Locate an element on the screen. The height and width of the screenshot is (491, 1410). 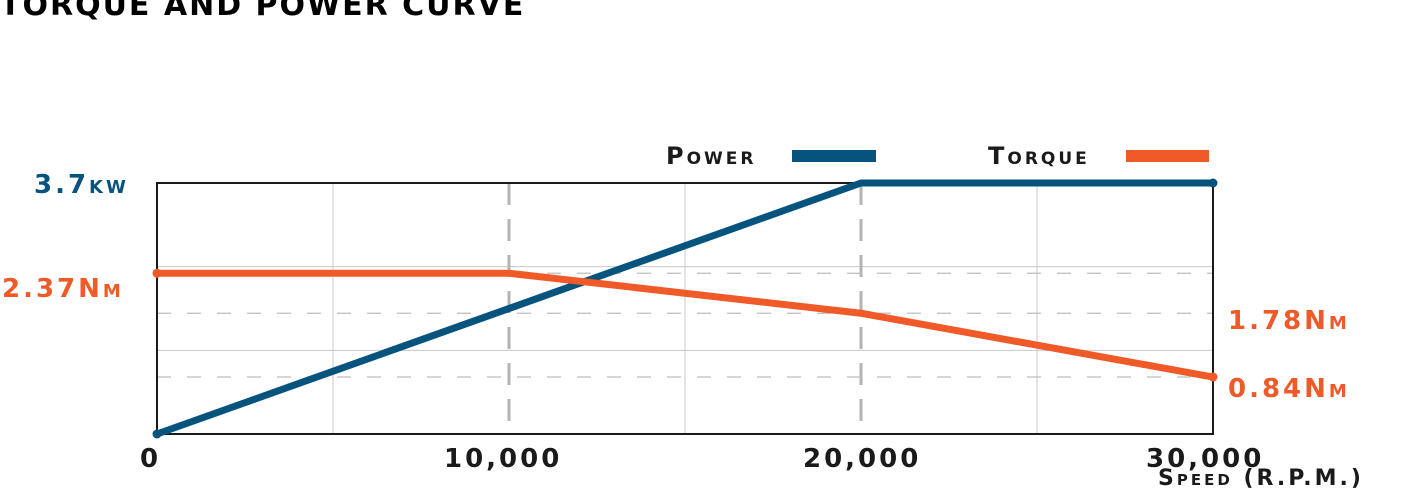
legend-torque-label: Torque is located at coordinates (1039, 156).